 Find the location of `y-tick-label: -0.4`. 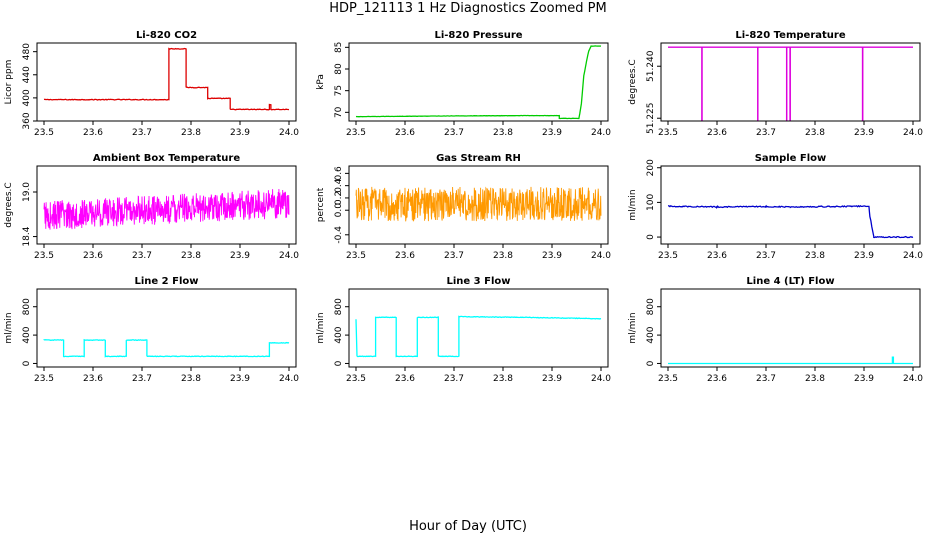

y-tick-label: -0.4 is located at coordinates (339, 235).